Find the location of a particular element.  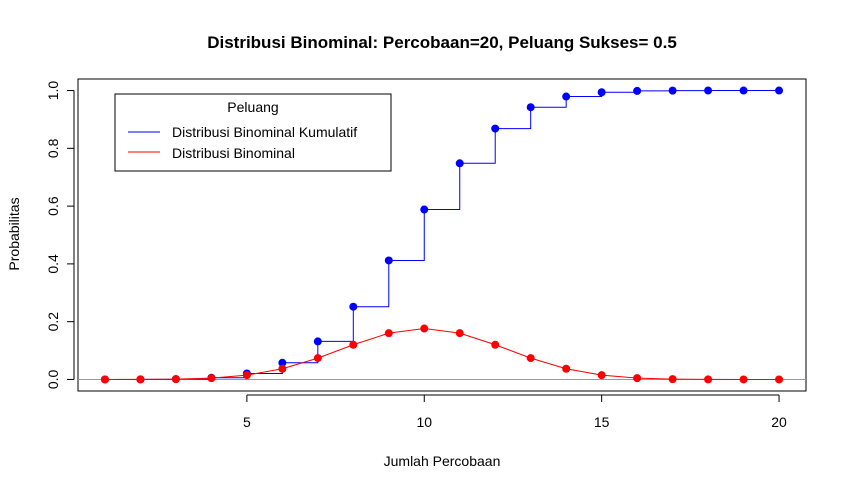

y-tick-label: 0.8 is located at coordinates (53, 148).